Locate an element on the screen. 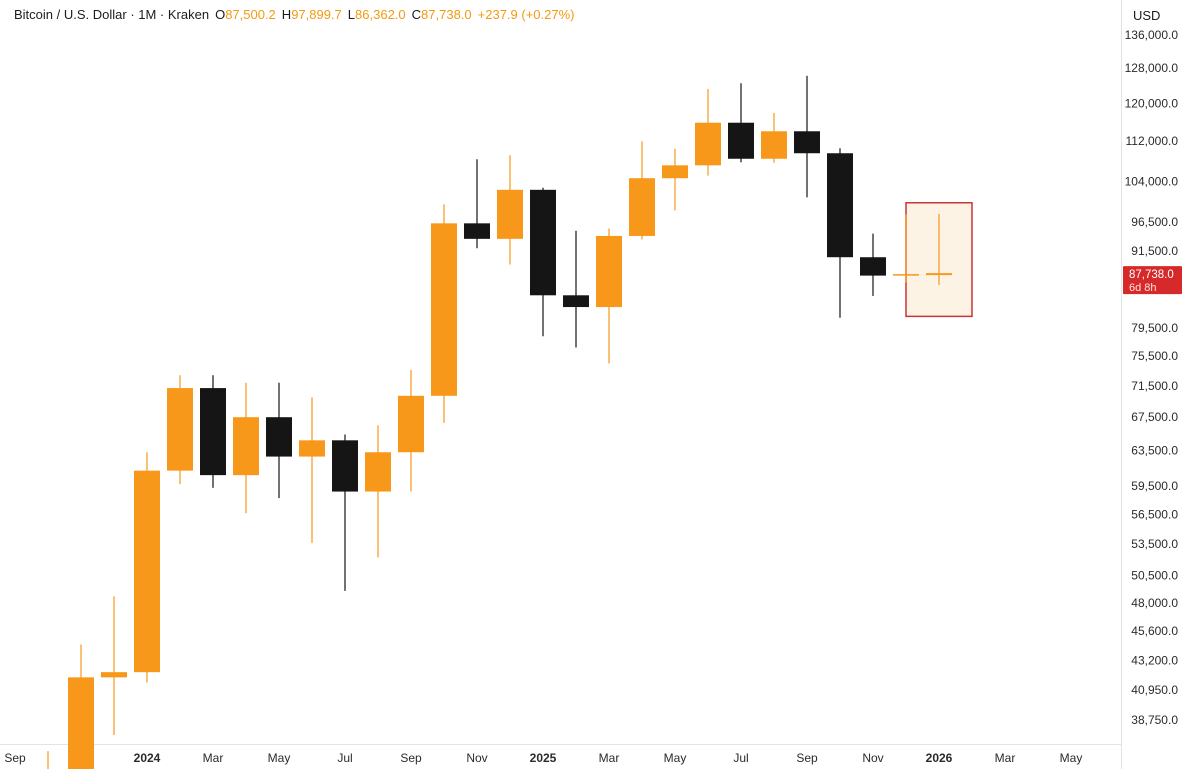 The width and height of the screenshot is (1200, 774). price-tick-label: 40,950.0 is located at coordinates (1154, 690).